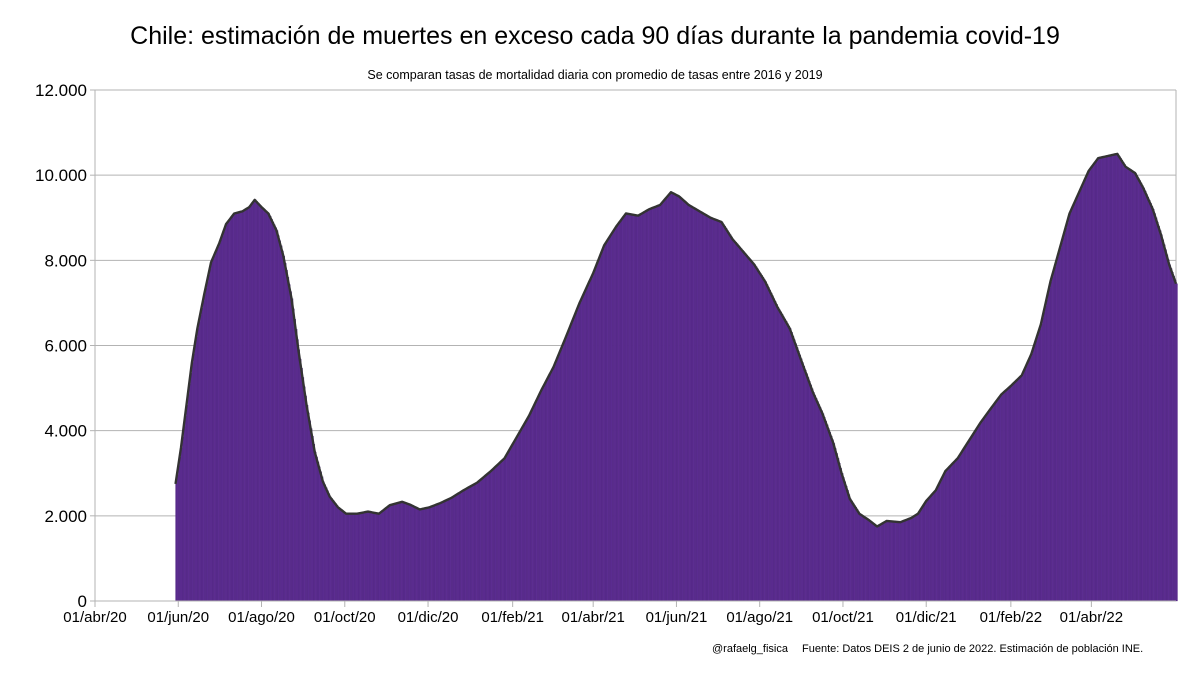 The width and height of the screenshot is (1200, 677). I want to click on y-tick-label: 10.000, so click(61, 175).